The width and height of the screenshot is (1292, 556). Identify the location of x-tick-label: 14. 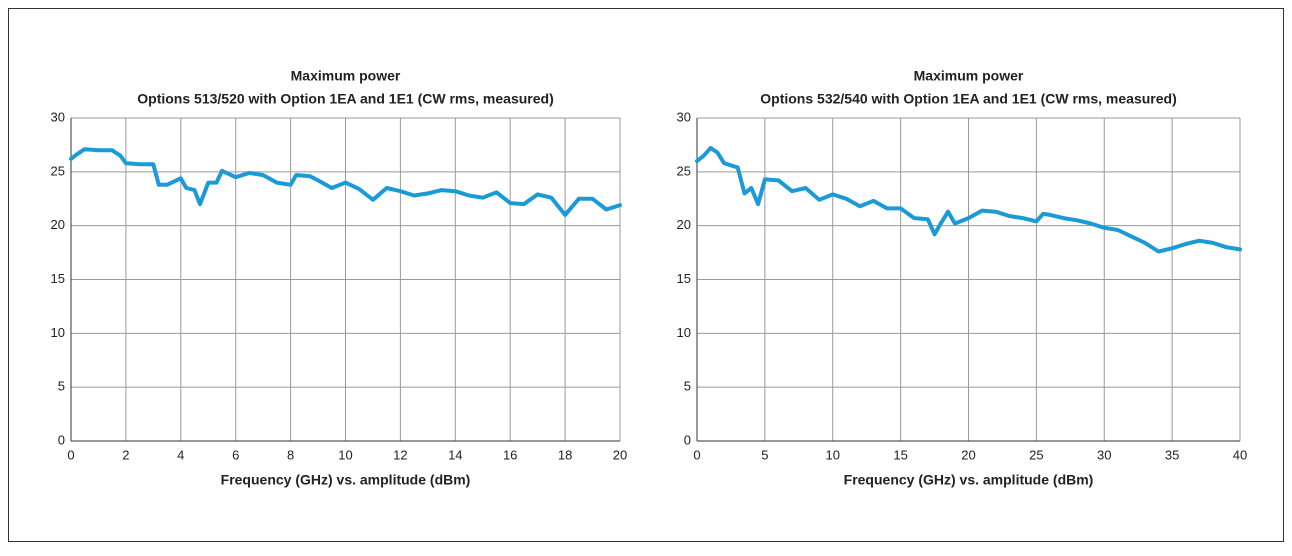
(455, 454).